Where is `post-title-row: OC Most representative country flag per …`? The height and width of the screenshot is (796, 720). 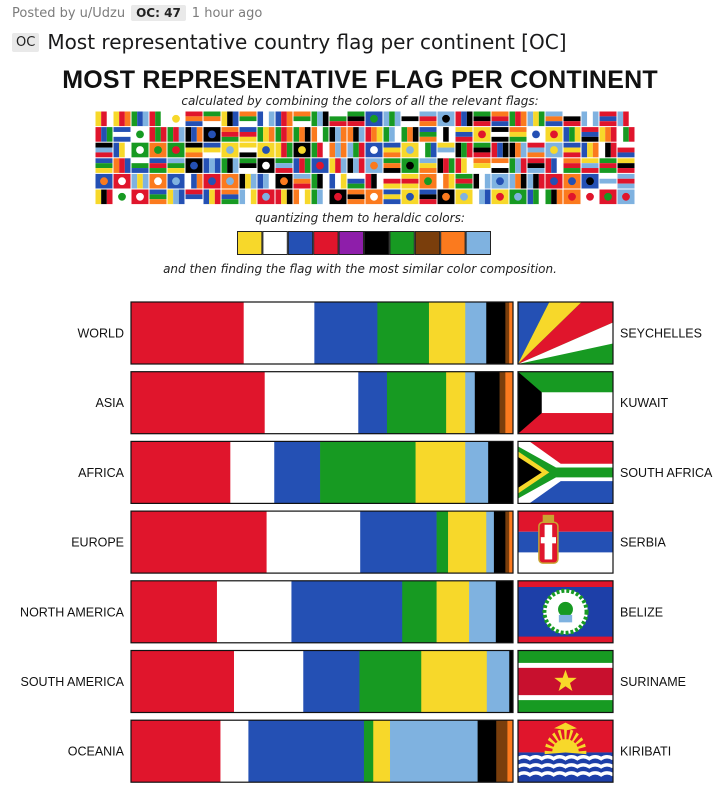 post-title-row: OC Most representative country flag per … is located at coordinates (289, 42).